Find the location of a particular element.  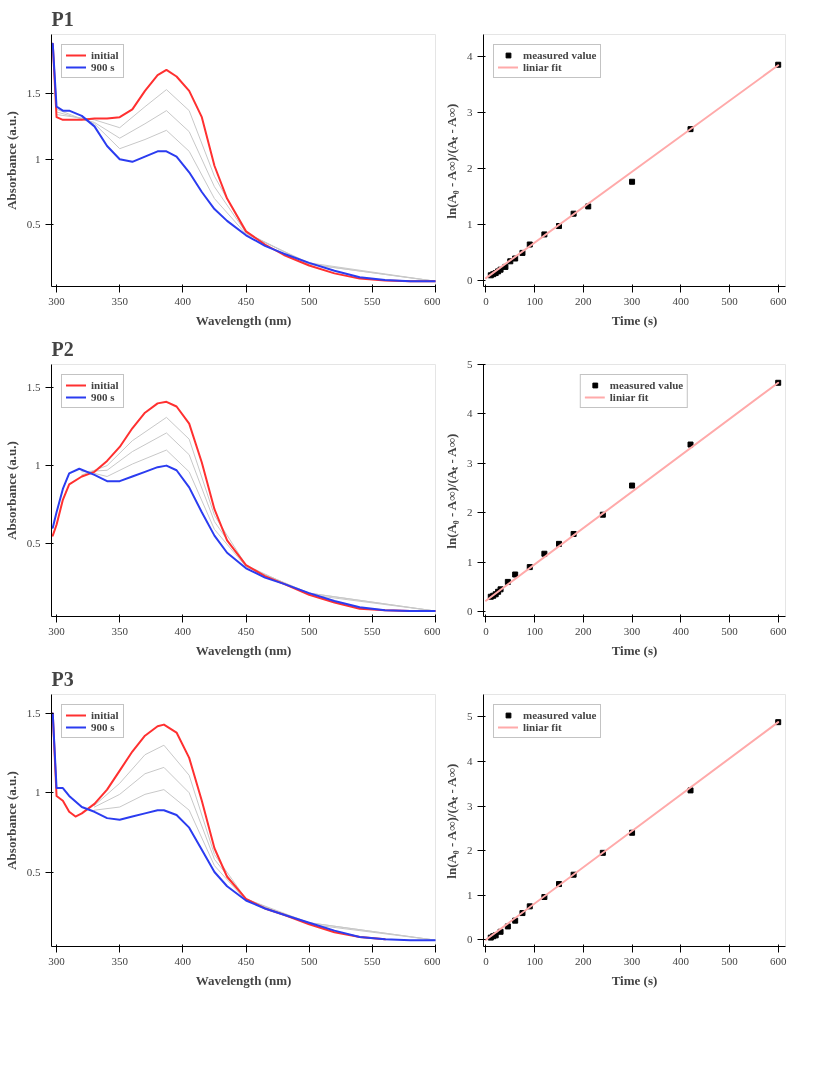

chart-title: P2 is located at coordinates (62, 348).